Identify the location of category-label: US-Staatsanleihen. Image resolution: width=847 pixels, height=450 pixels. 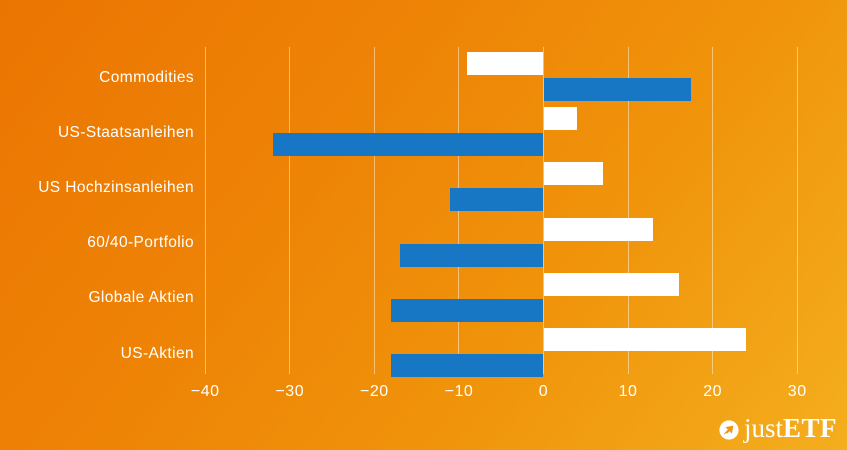
(125, 132).